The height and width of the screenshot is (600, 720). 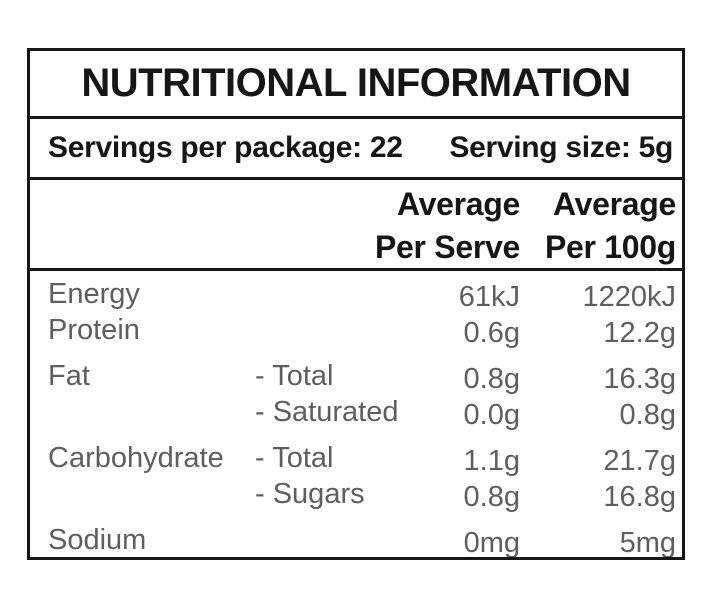 What do you see at coordinates (610, 247) in the screenshot?
I see `column-header-per-100g-line2: Per 100g` at bounding box center [610, 247].